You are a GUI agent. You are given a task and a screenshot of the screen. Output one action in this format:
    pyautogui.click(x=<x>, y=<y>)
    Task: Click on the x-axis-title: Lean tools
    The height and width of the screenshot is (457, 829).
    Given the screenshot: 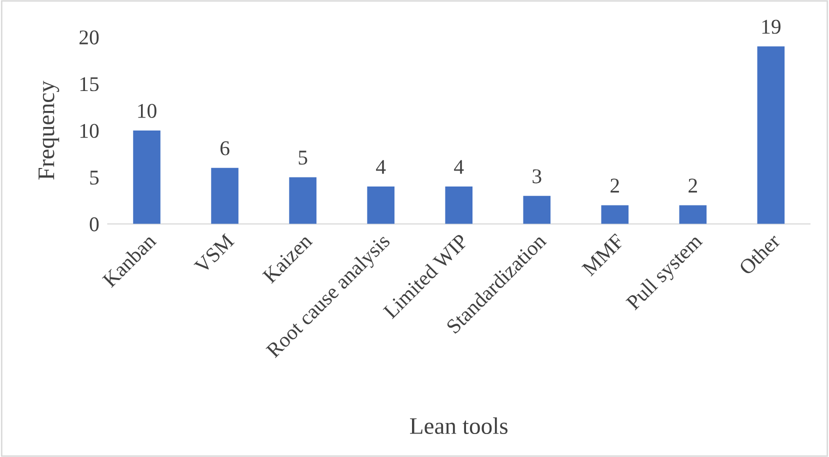 What is the action you would take?
    pyautogui.click(x=459, y=425)
    